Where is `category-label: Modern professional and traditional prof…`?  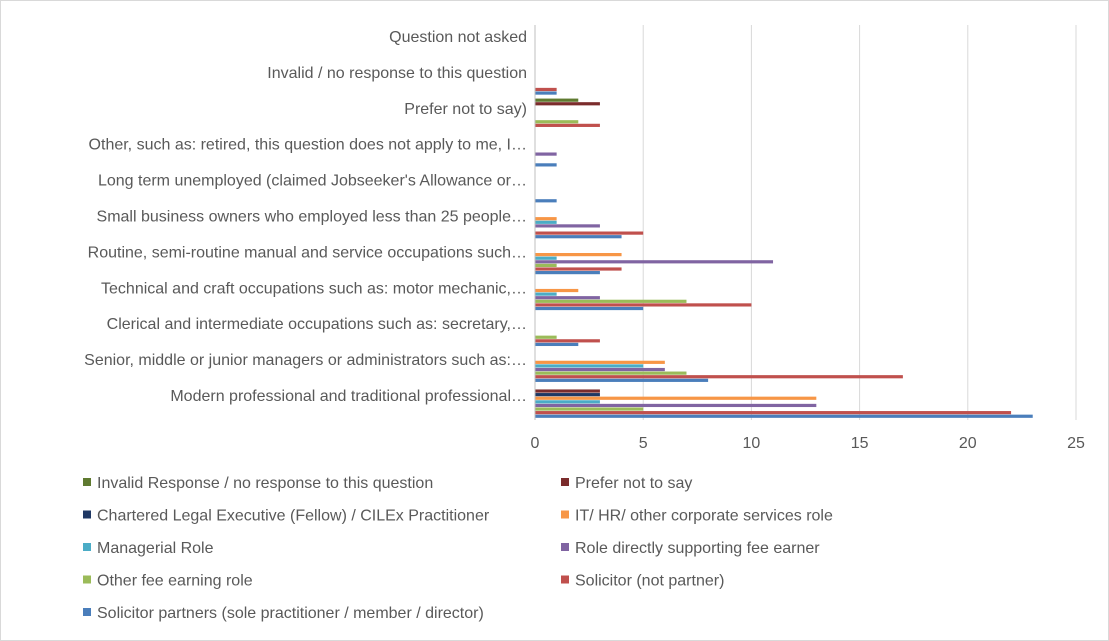 category-label: Modern professional and traditional prof… is located at coordinates (348, 396).